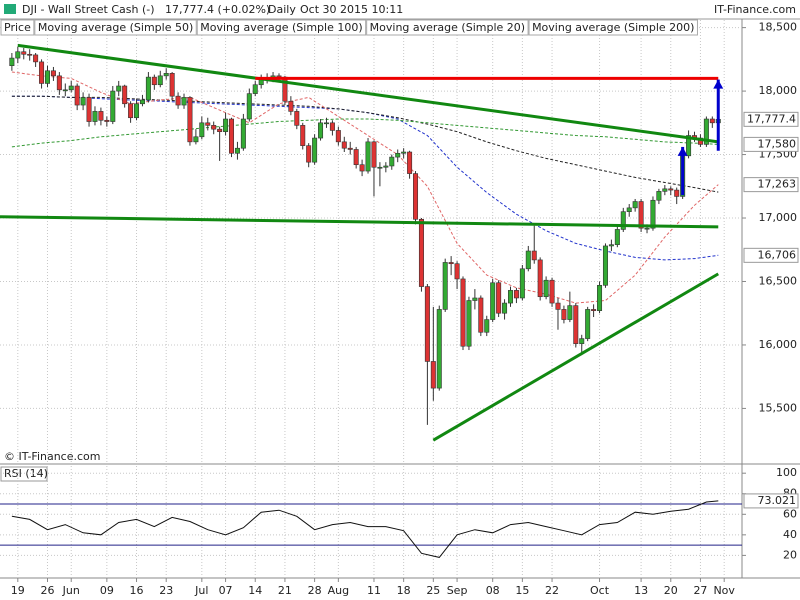 This screenshot has width=800, height=600. I want to click on moving-average, so click(365, 144).